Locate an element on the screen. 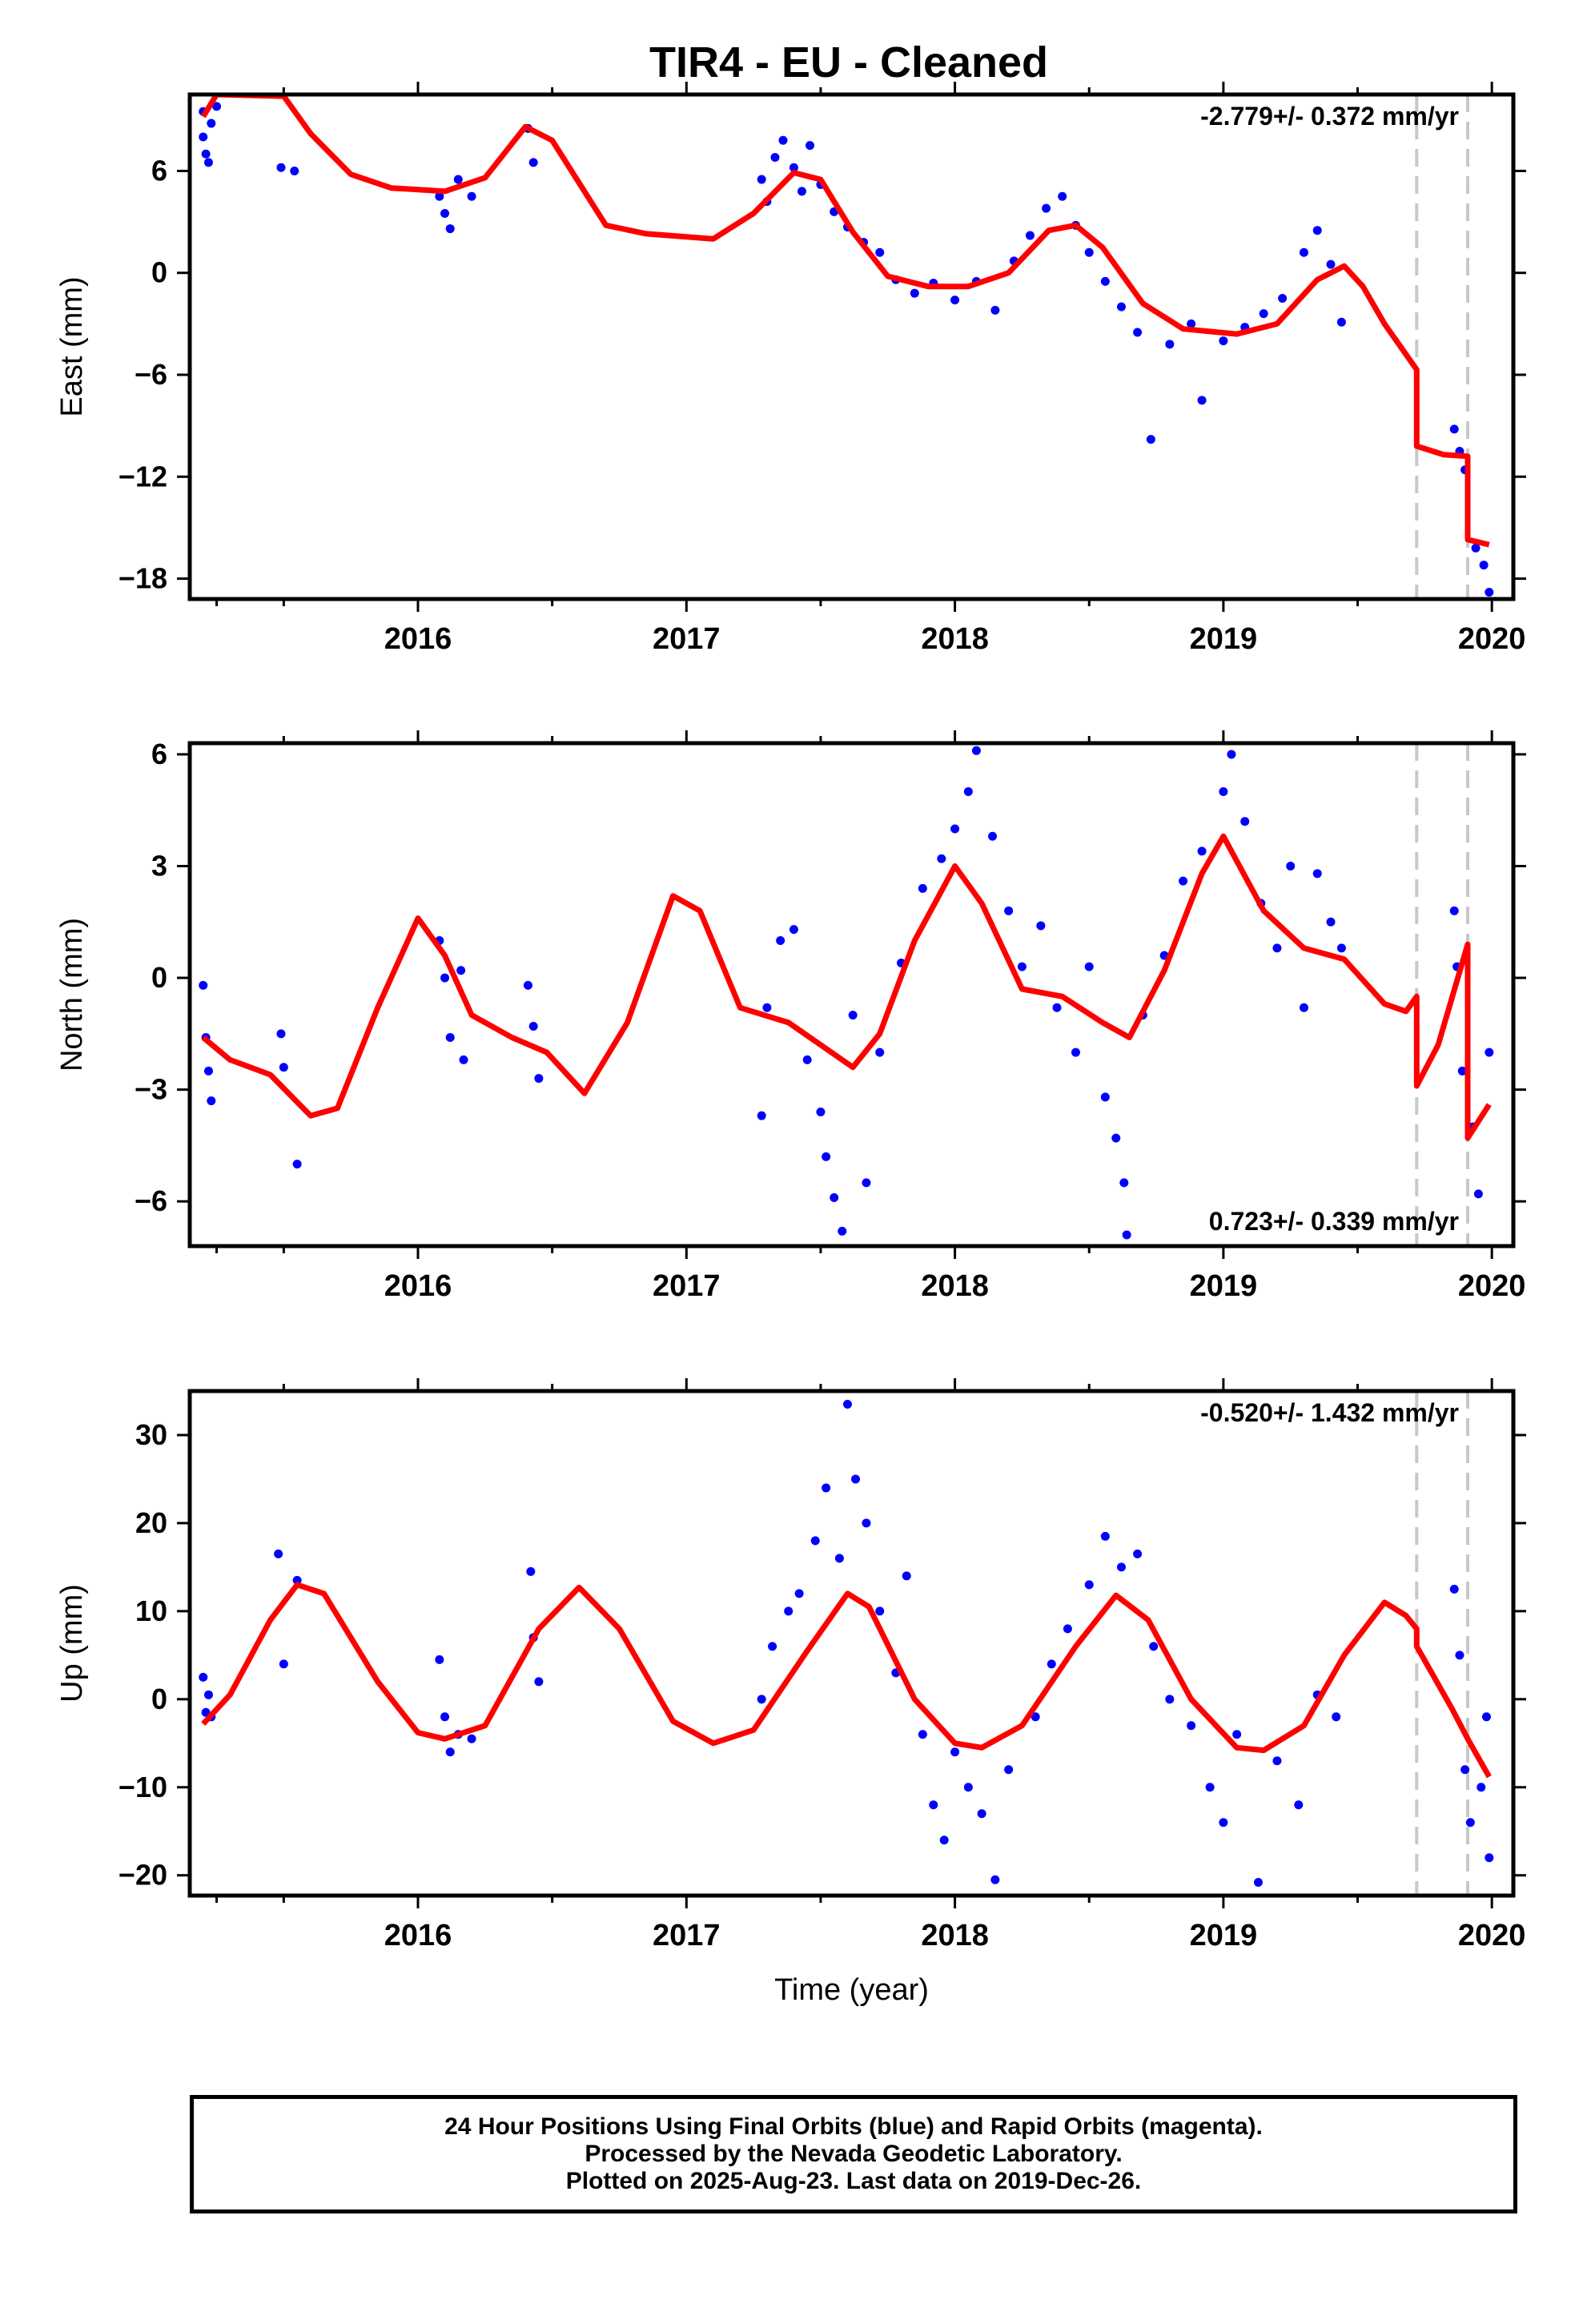 This screenshot has width=1583, height=2324. east-ytick-label: 0 is located at coordinates (159, 272).